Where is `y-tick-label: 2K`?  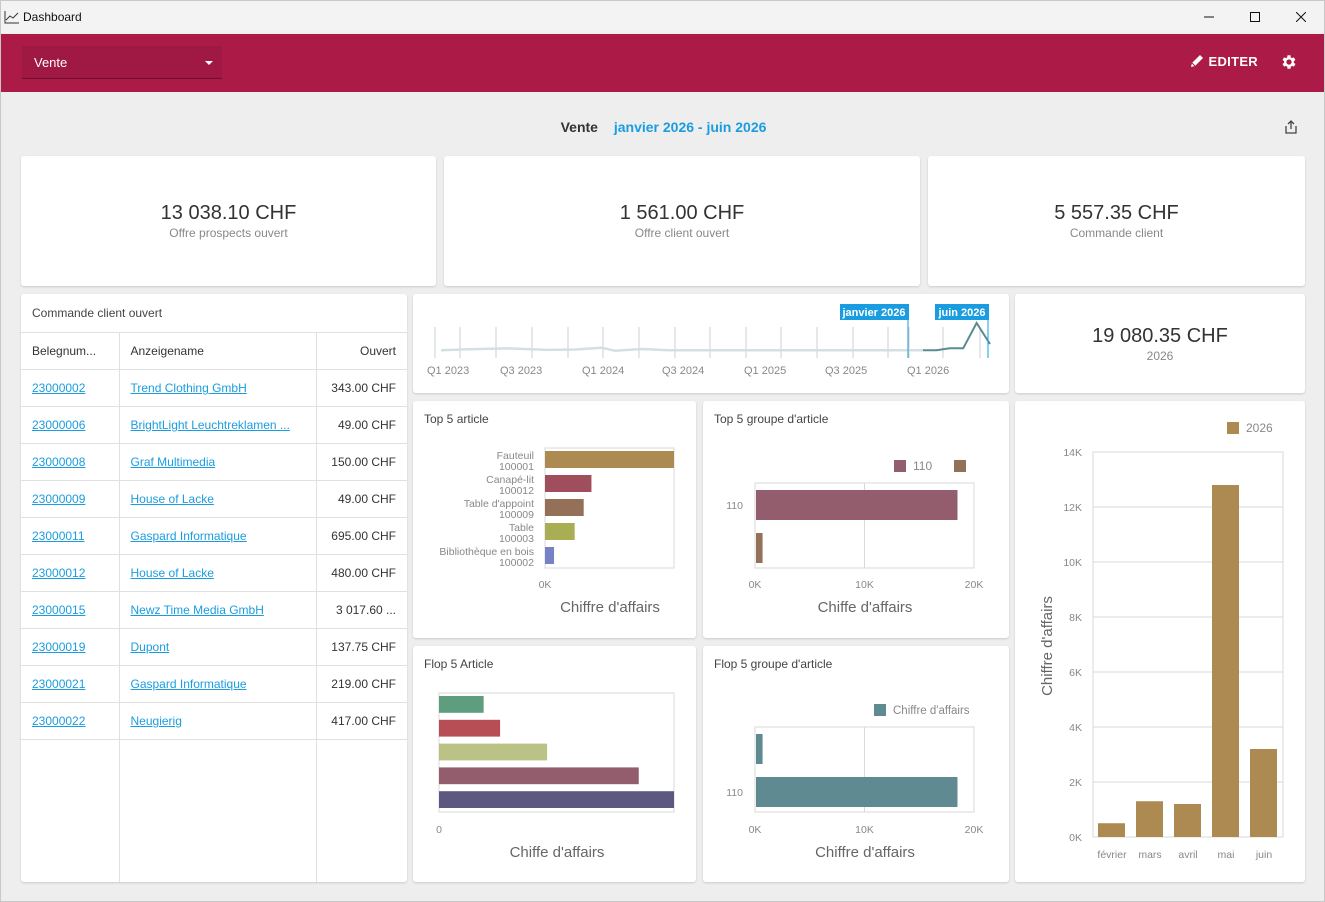
y-tick-label: 2K is located at coordinates (1075, 783).